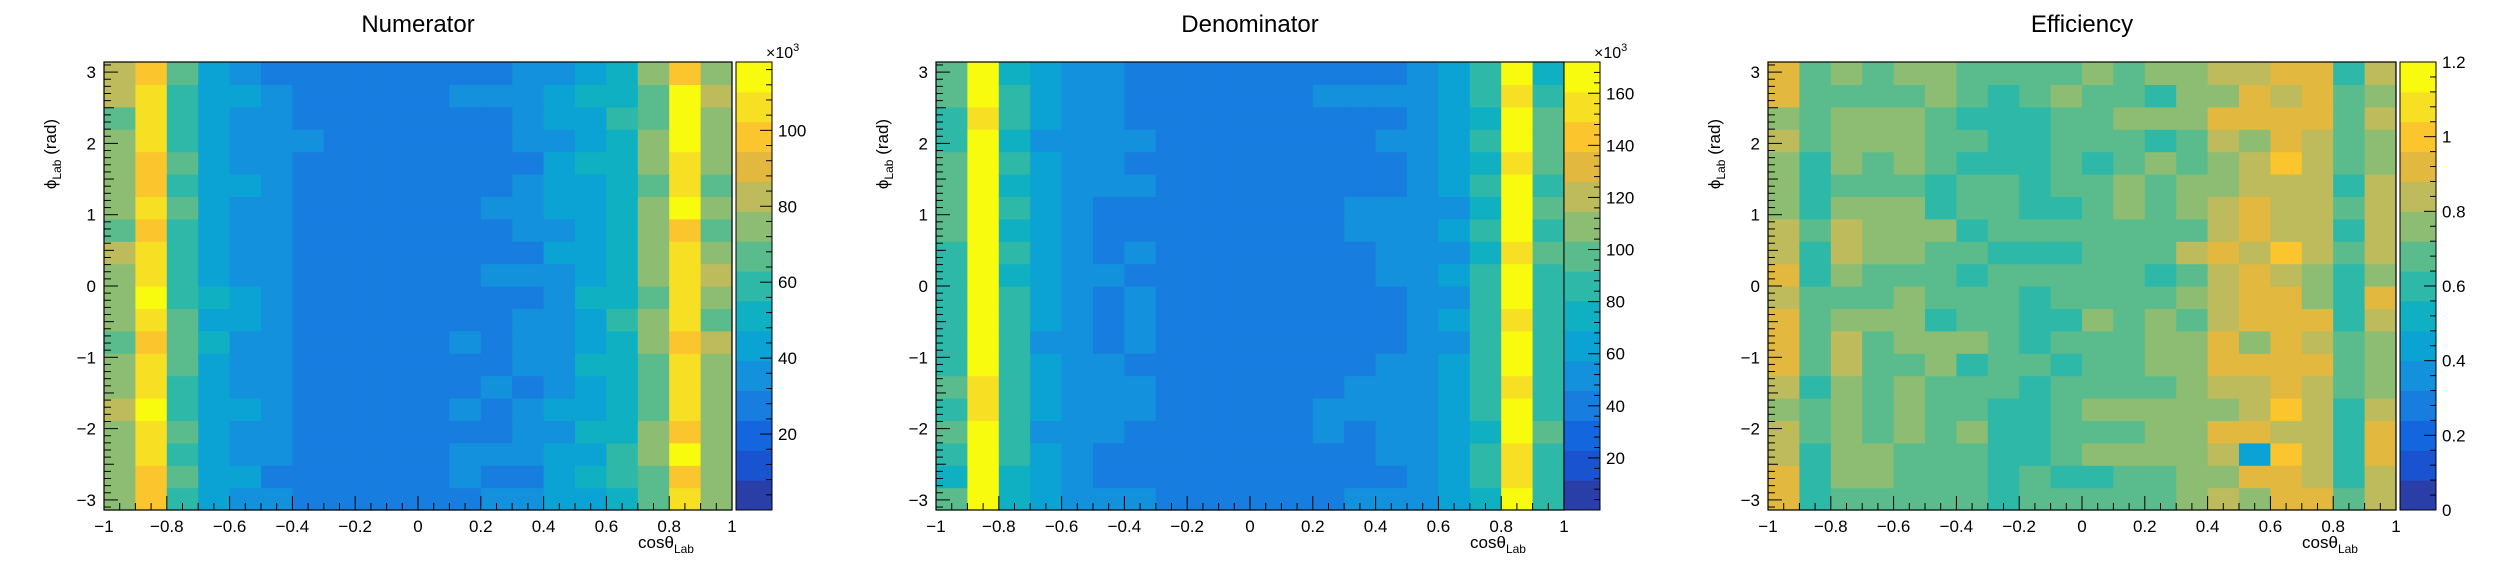  What do you see at coordinates (355, 526) in the screenshot?
I see `x-tick-label: −0.2` at bounding box center [355, 526].